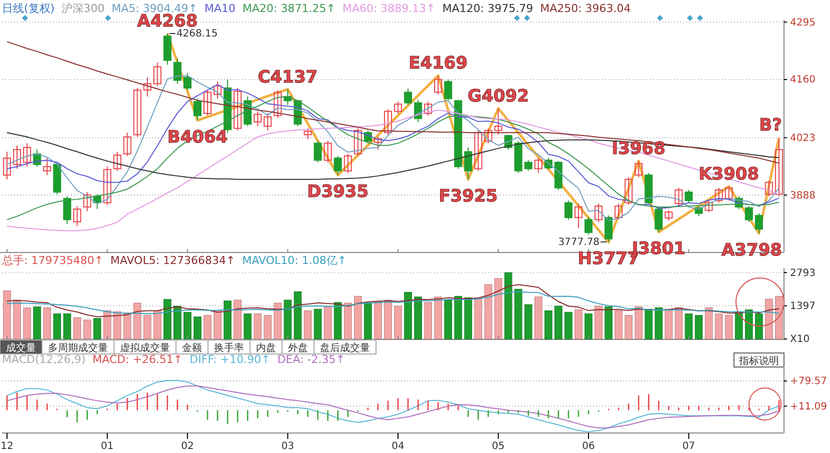 The image size is (830, 453). What do you see at coordinates (287, 446) in the screenshot?
I see `x-tick-label: 03` at bounding box center [287, 446].